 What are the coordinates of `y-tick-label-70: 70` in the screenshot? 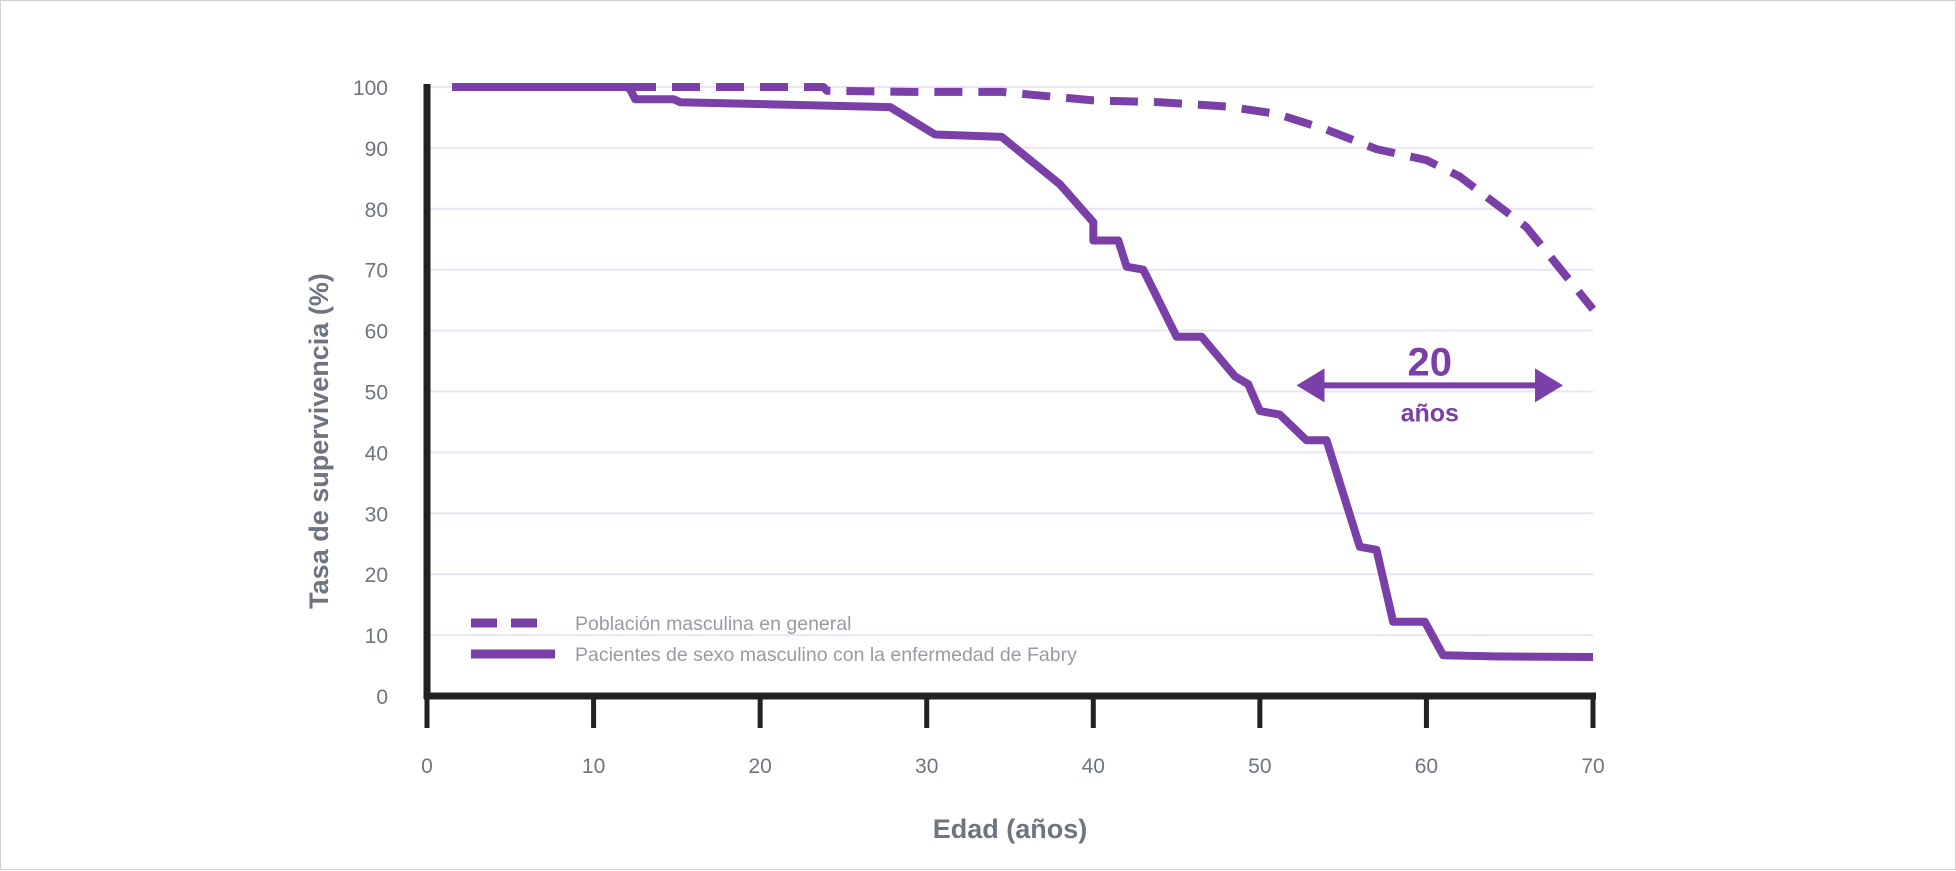 It's located at (376, 271).